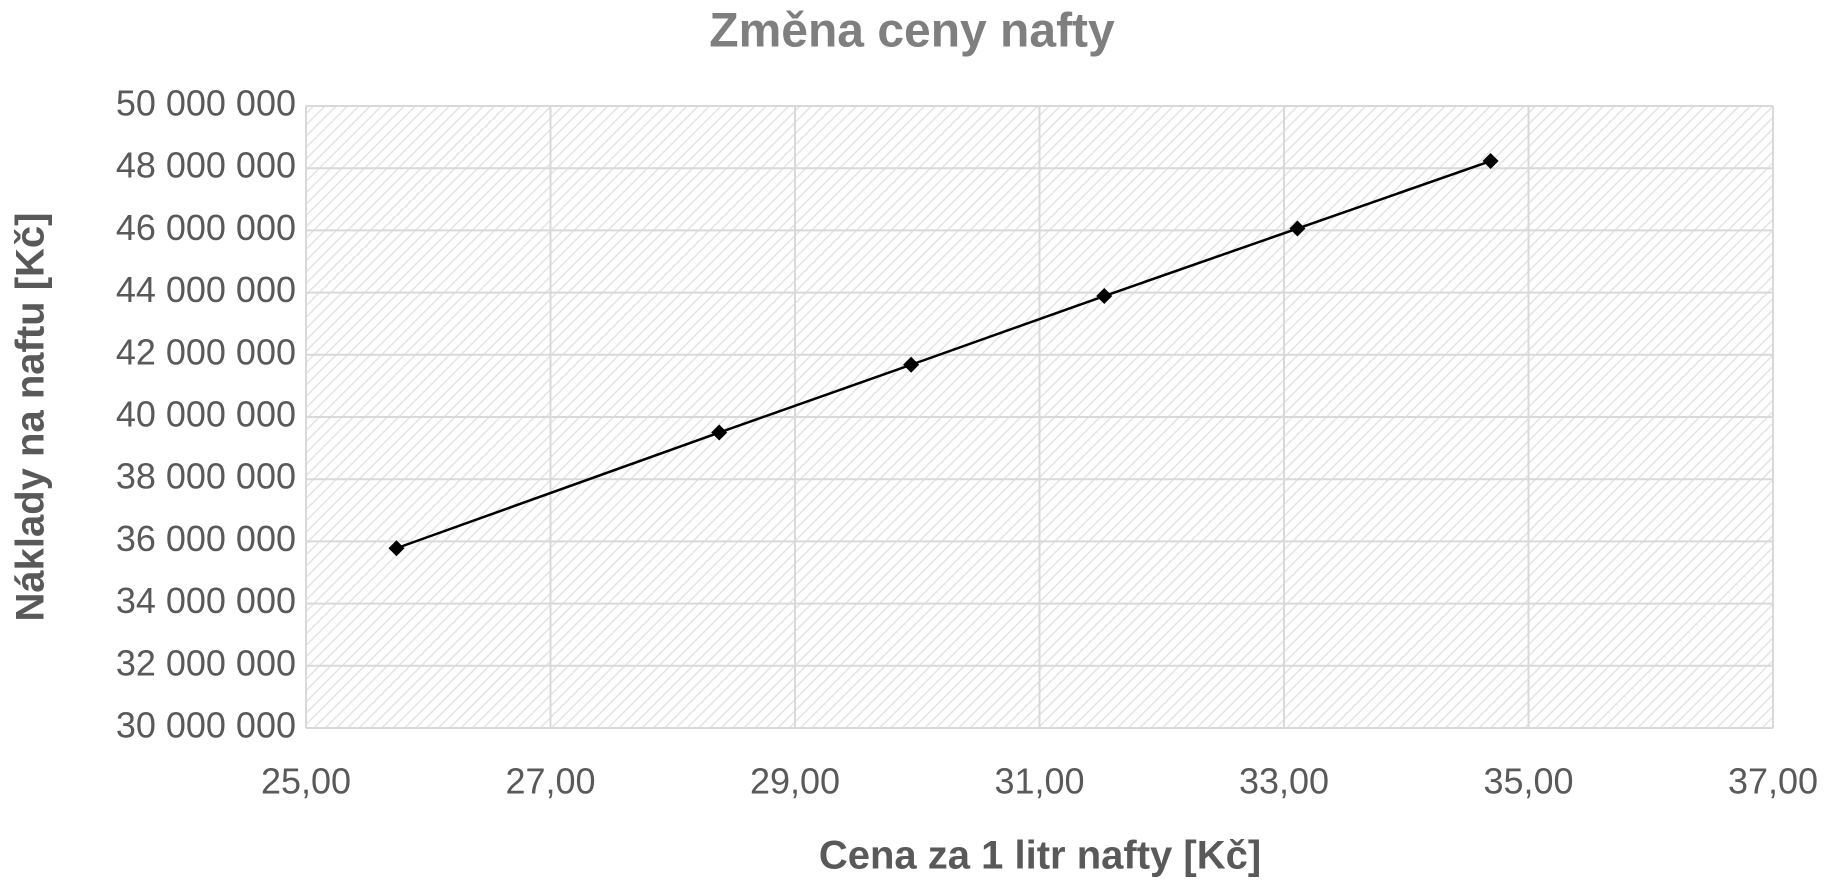  What do you see at coordinates (206, 165) in the screenshot?
I see `y-tick-label: 48 000 000` at bounding box center [206, 165].